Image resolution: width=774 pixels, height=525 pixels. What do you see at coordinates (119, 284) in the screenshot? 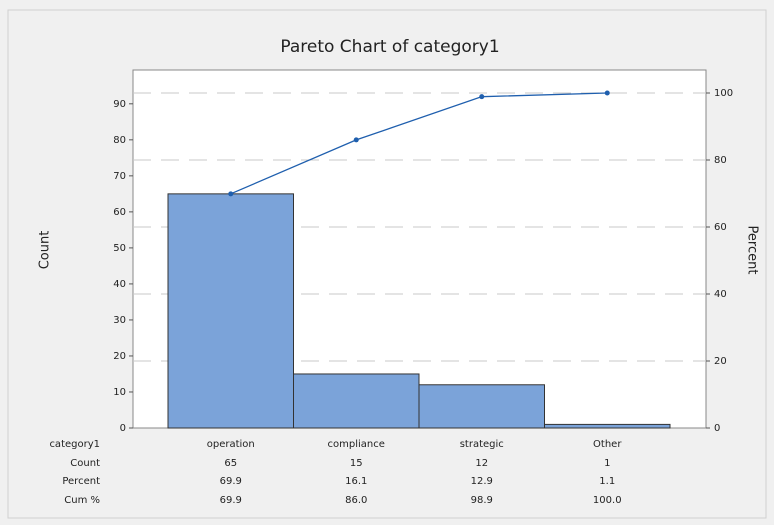
I see `y-tick-label: 40` at bounding box center [119, 284].